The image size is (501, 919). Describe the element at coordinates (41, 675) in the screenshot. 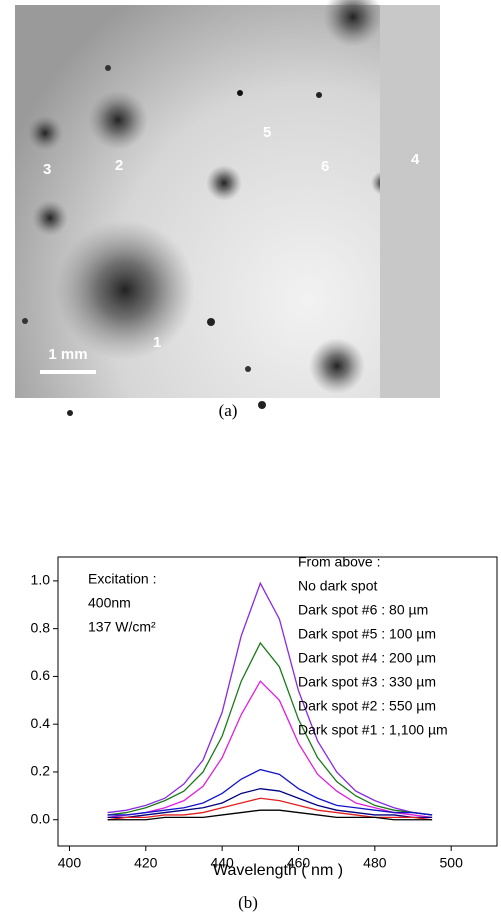

I see `y-tick-label: 0.6` at that location.